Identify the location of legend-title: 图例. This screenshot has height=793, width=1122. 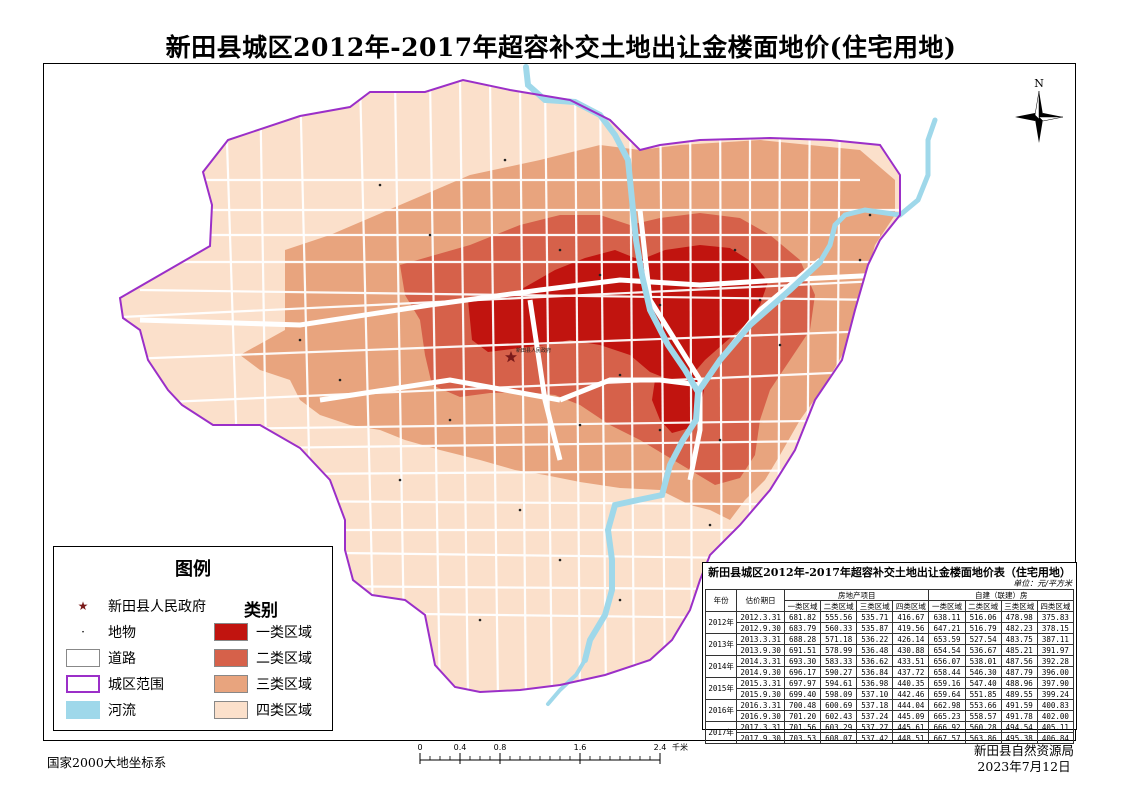
(193, 569).